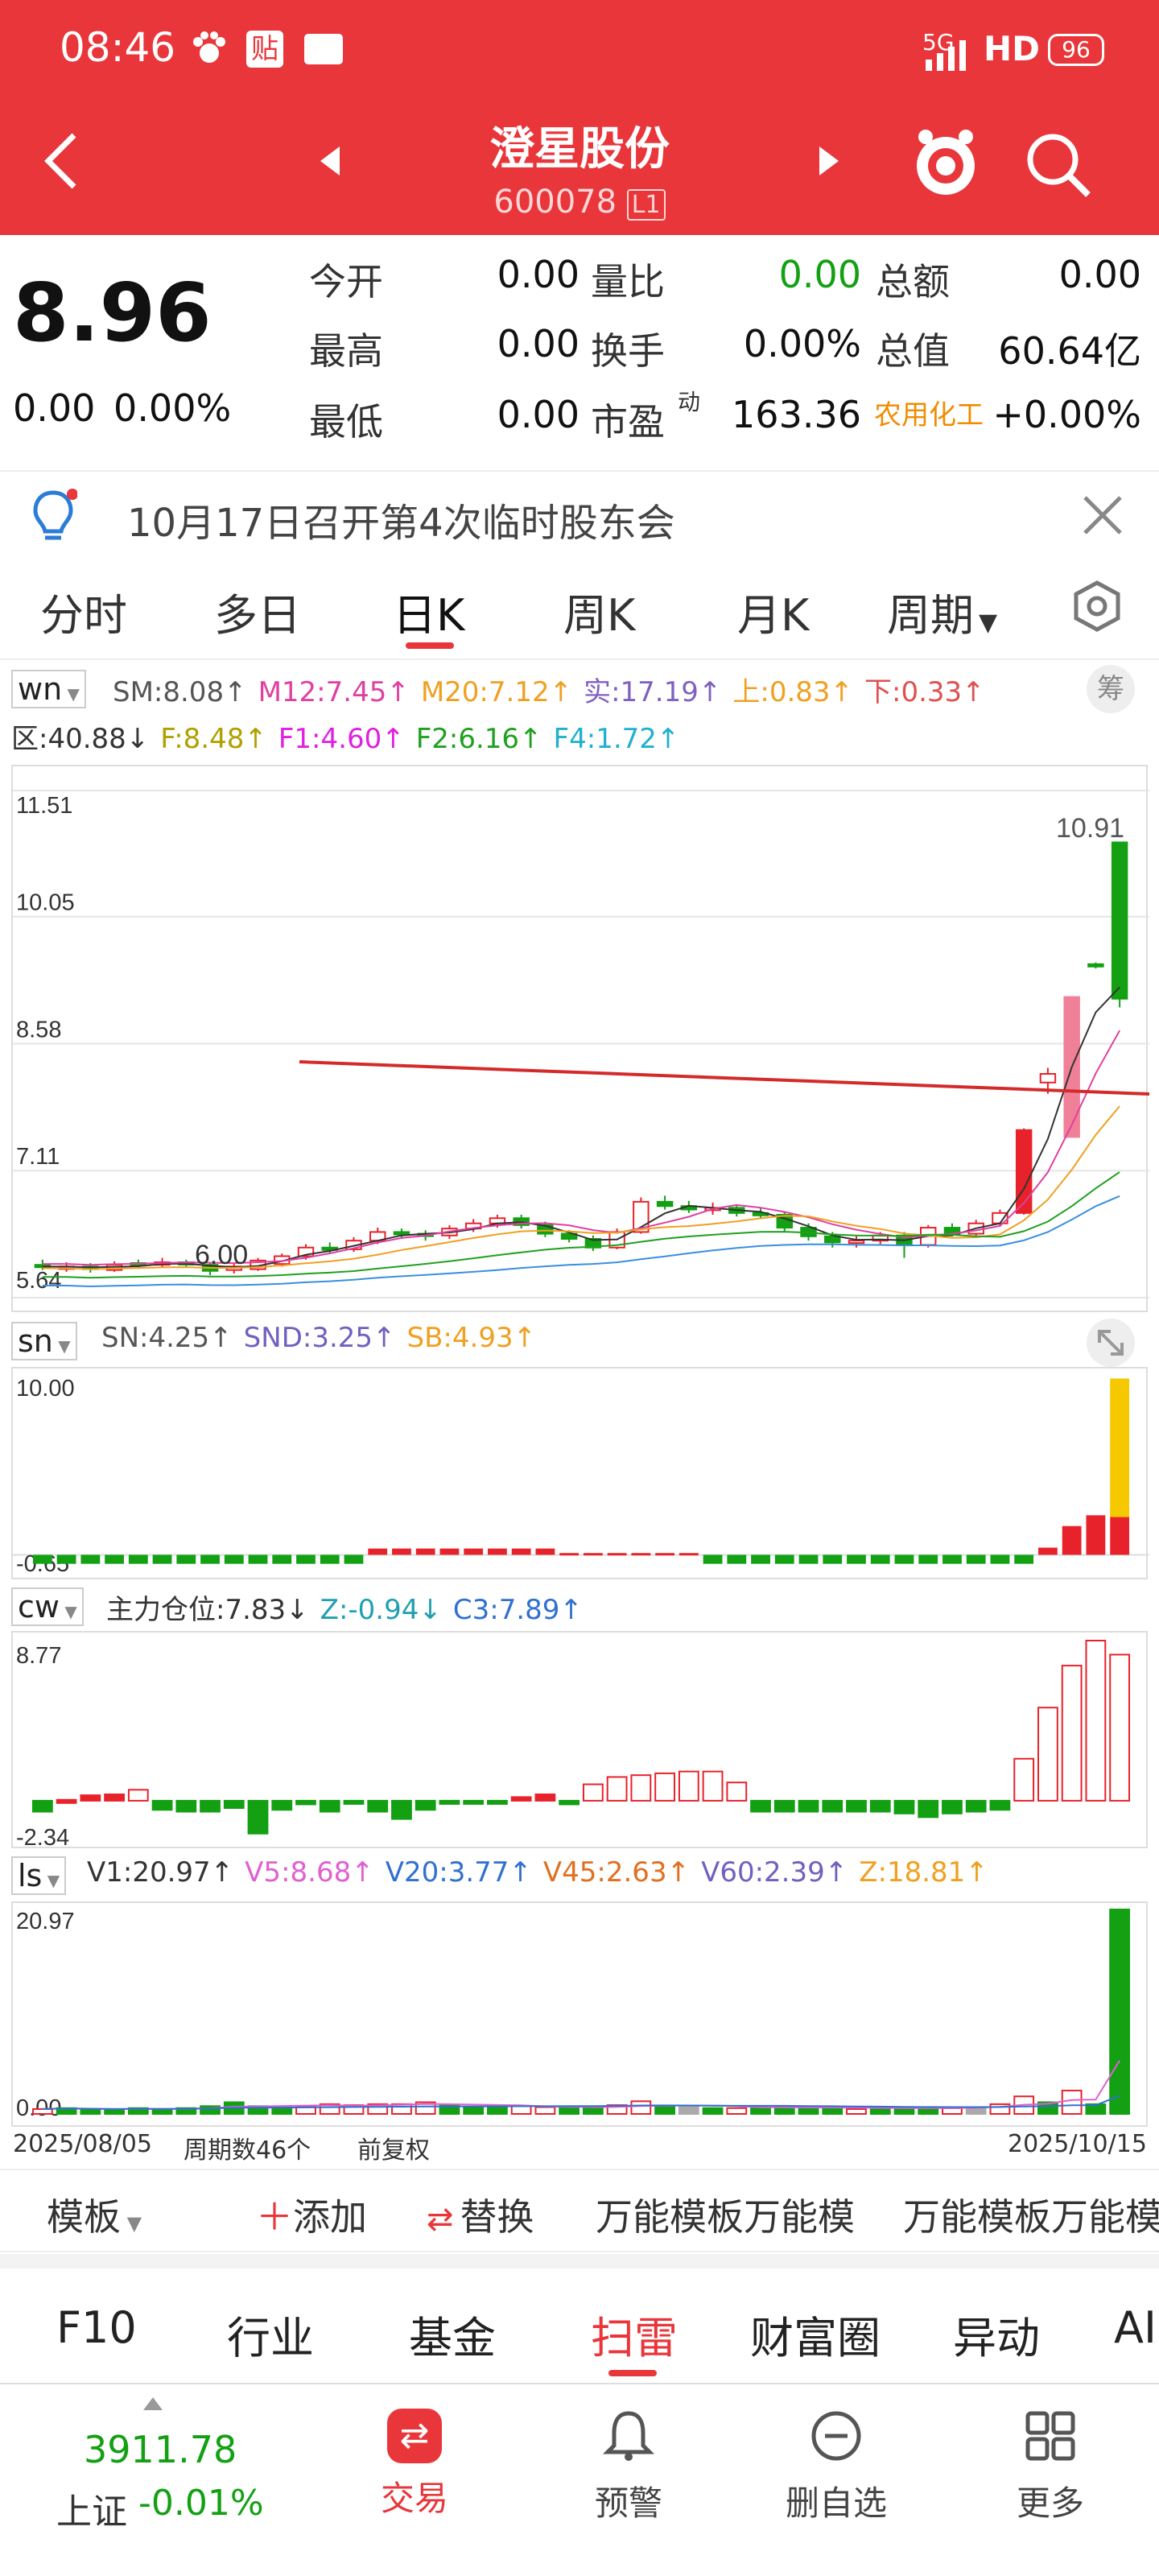 Image resolution: width=1159 pixels, height=2576 pixels. I want to click on quote-value: 0.00, so click(819, 274).